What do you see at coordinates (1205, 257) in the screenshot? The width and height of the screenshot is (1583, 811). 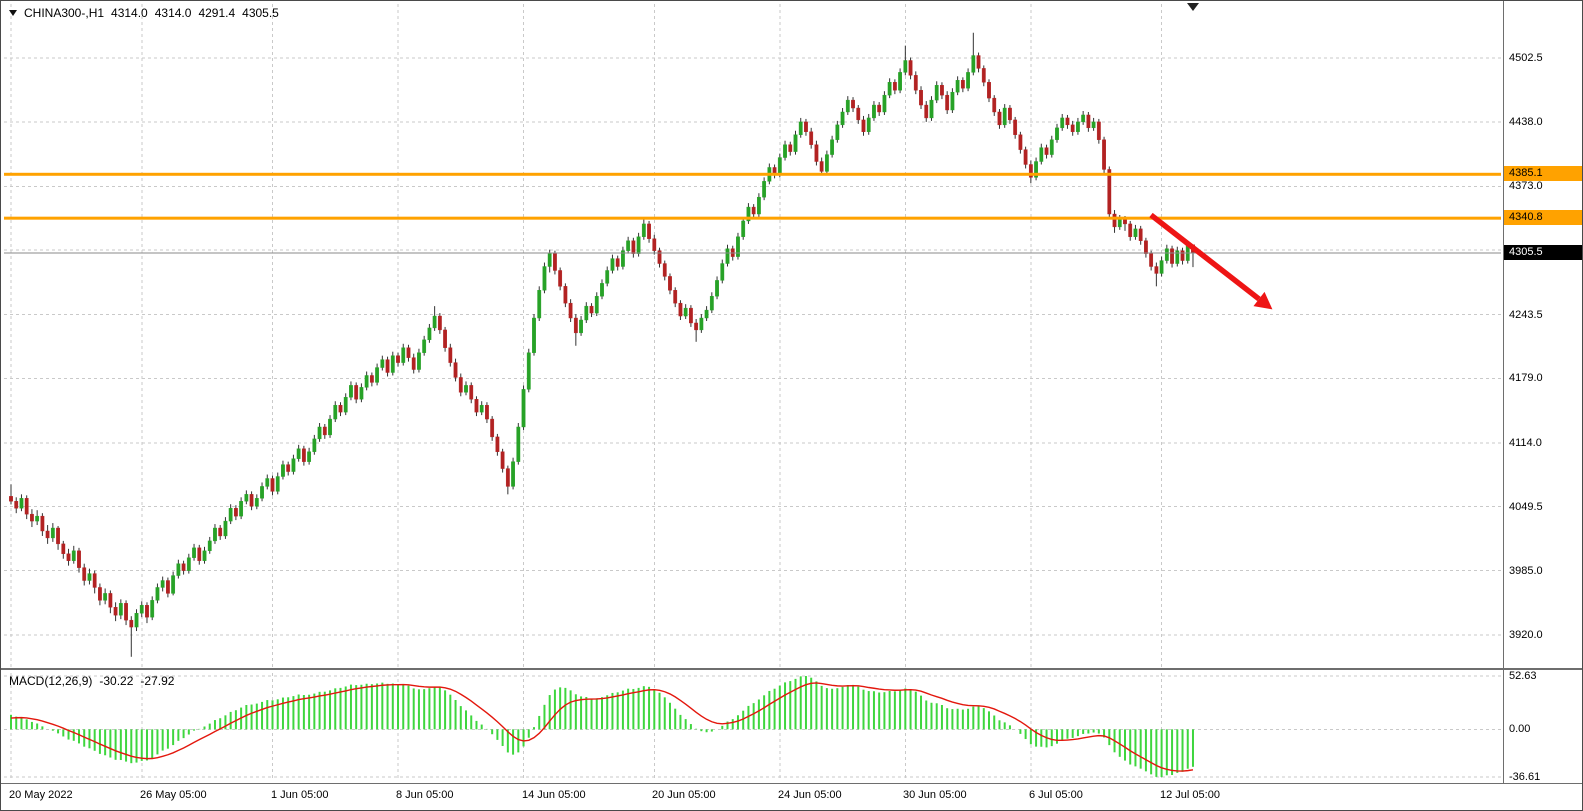 I see `trend-arrow-line` at bounding box center [1205, 257].